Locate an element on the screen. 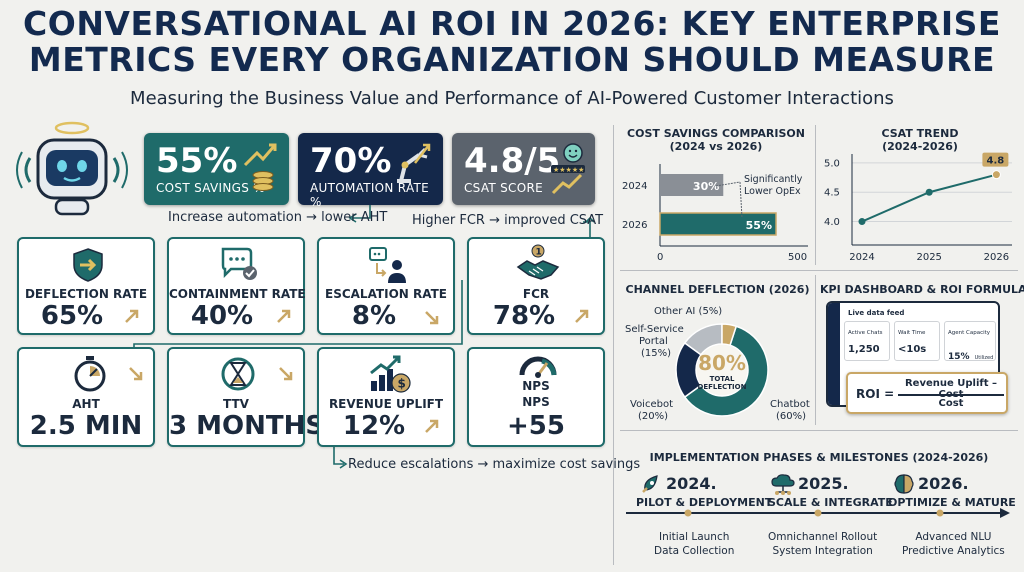 The width and height of the screenshot is (1024, 572). fcr-value: 78% is located at coordinates (524, 316).